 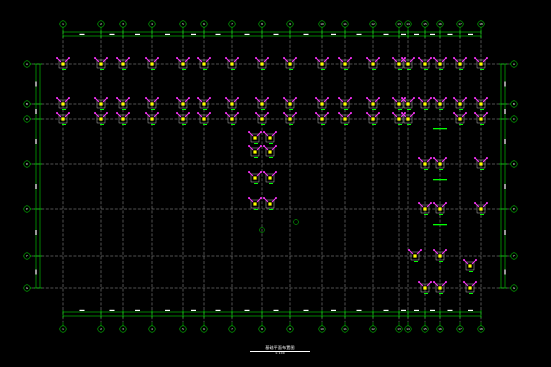 I want to click on axis-bubble-bottom: 17, so click(x=460, y=329).